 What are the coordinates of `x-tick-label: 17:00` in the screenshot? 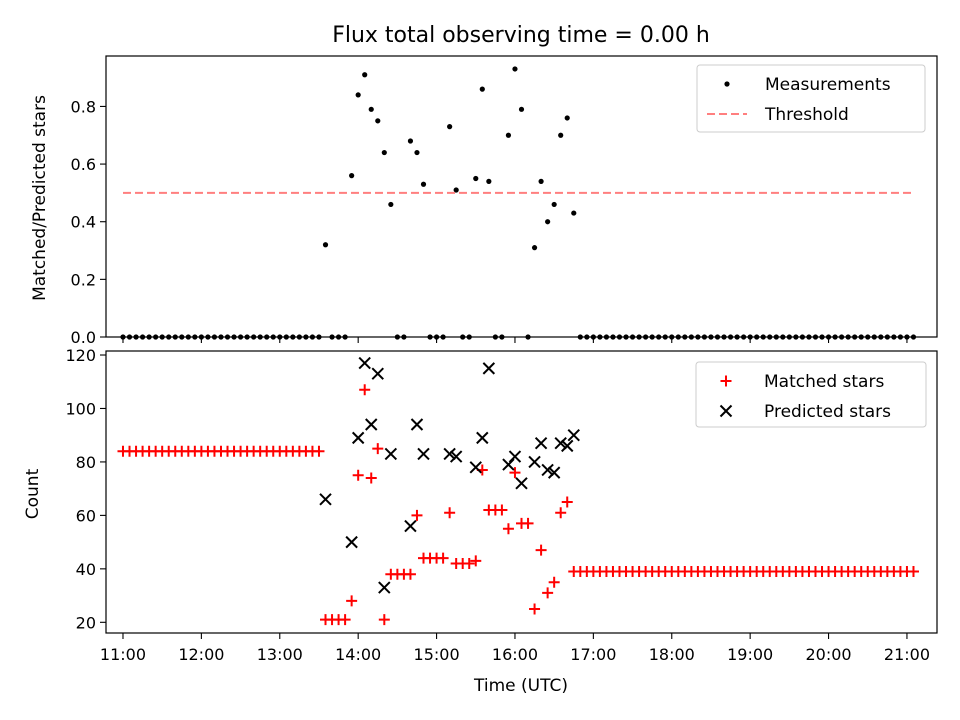 It's located at (593, 654).